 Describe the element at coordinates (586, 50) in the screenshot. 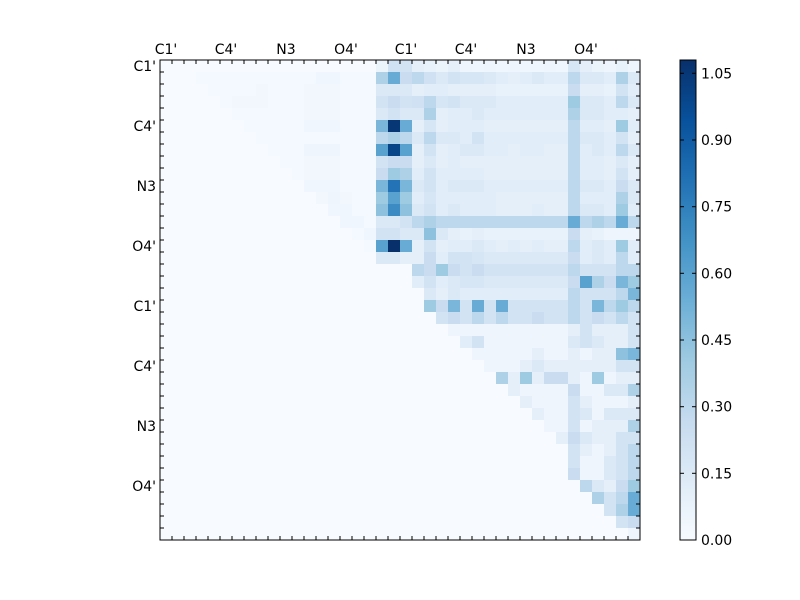

I see `x-tick-label: O4'` at that location.